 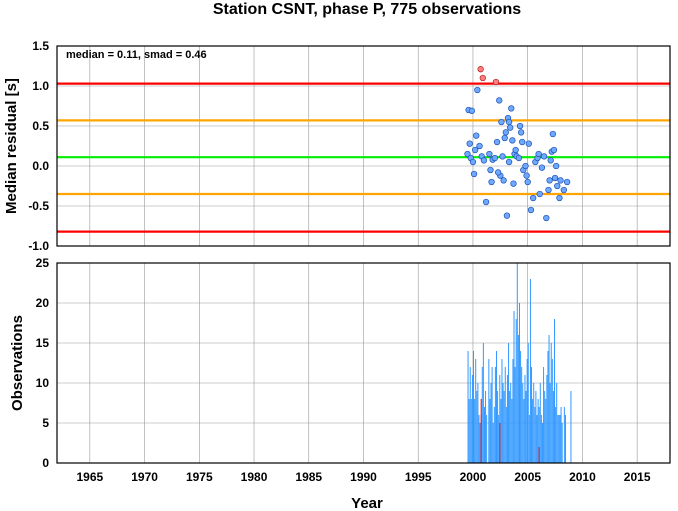 I want to click on top-panel-points, so click(x=517, y=144).